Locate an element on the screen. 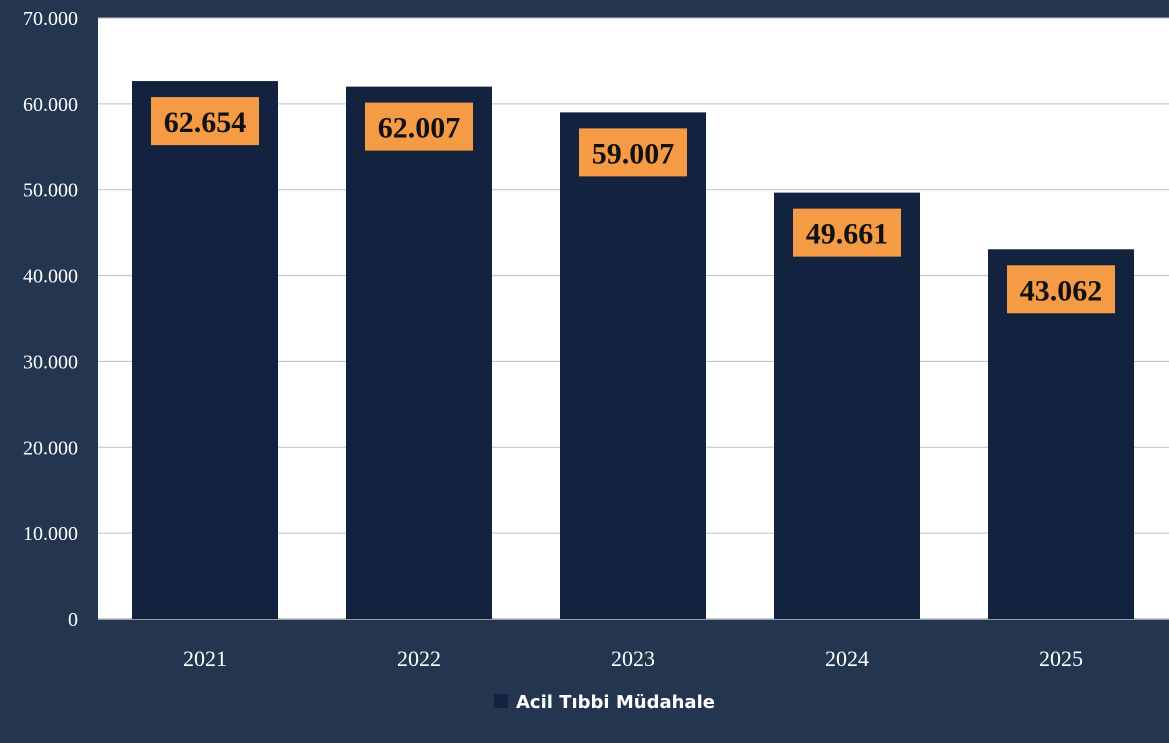 This screenshot has width=1169, height=743. legend: Acil Tıbbi Müdahale is located at coordinates (604, 702).